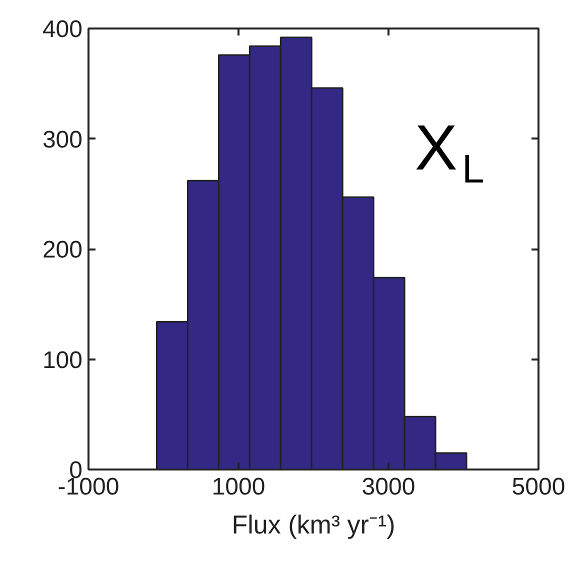  What do you see at coordinates (62, 360) in the screenshot?
I see `y-tick-label: 100` at bounding box center [62, 360].